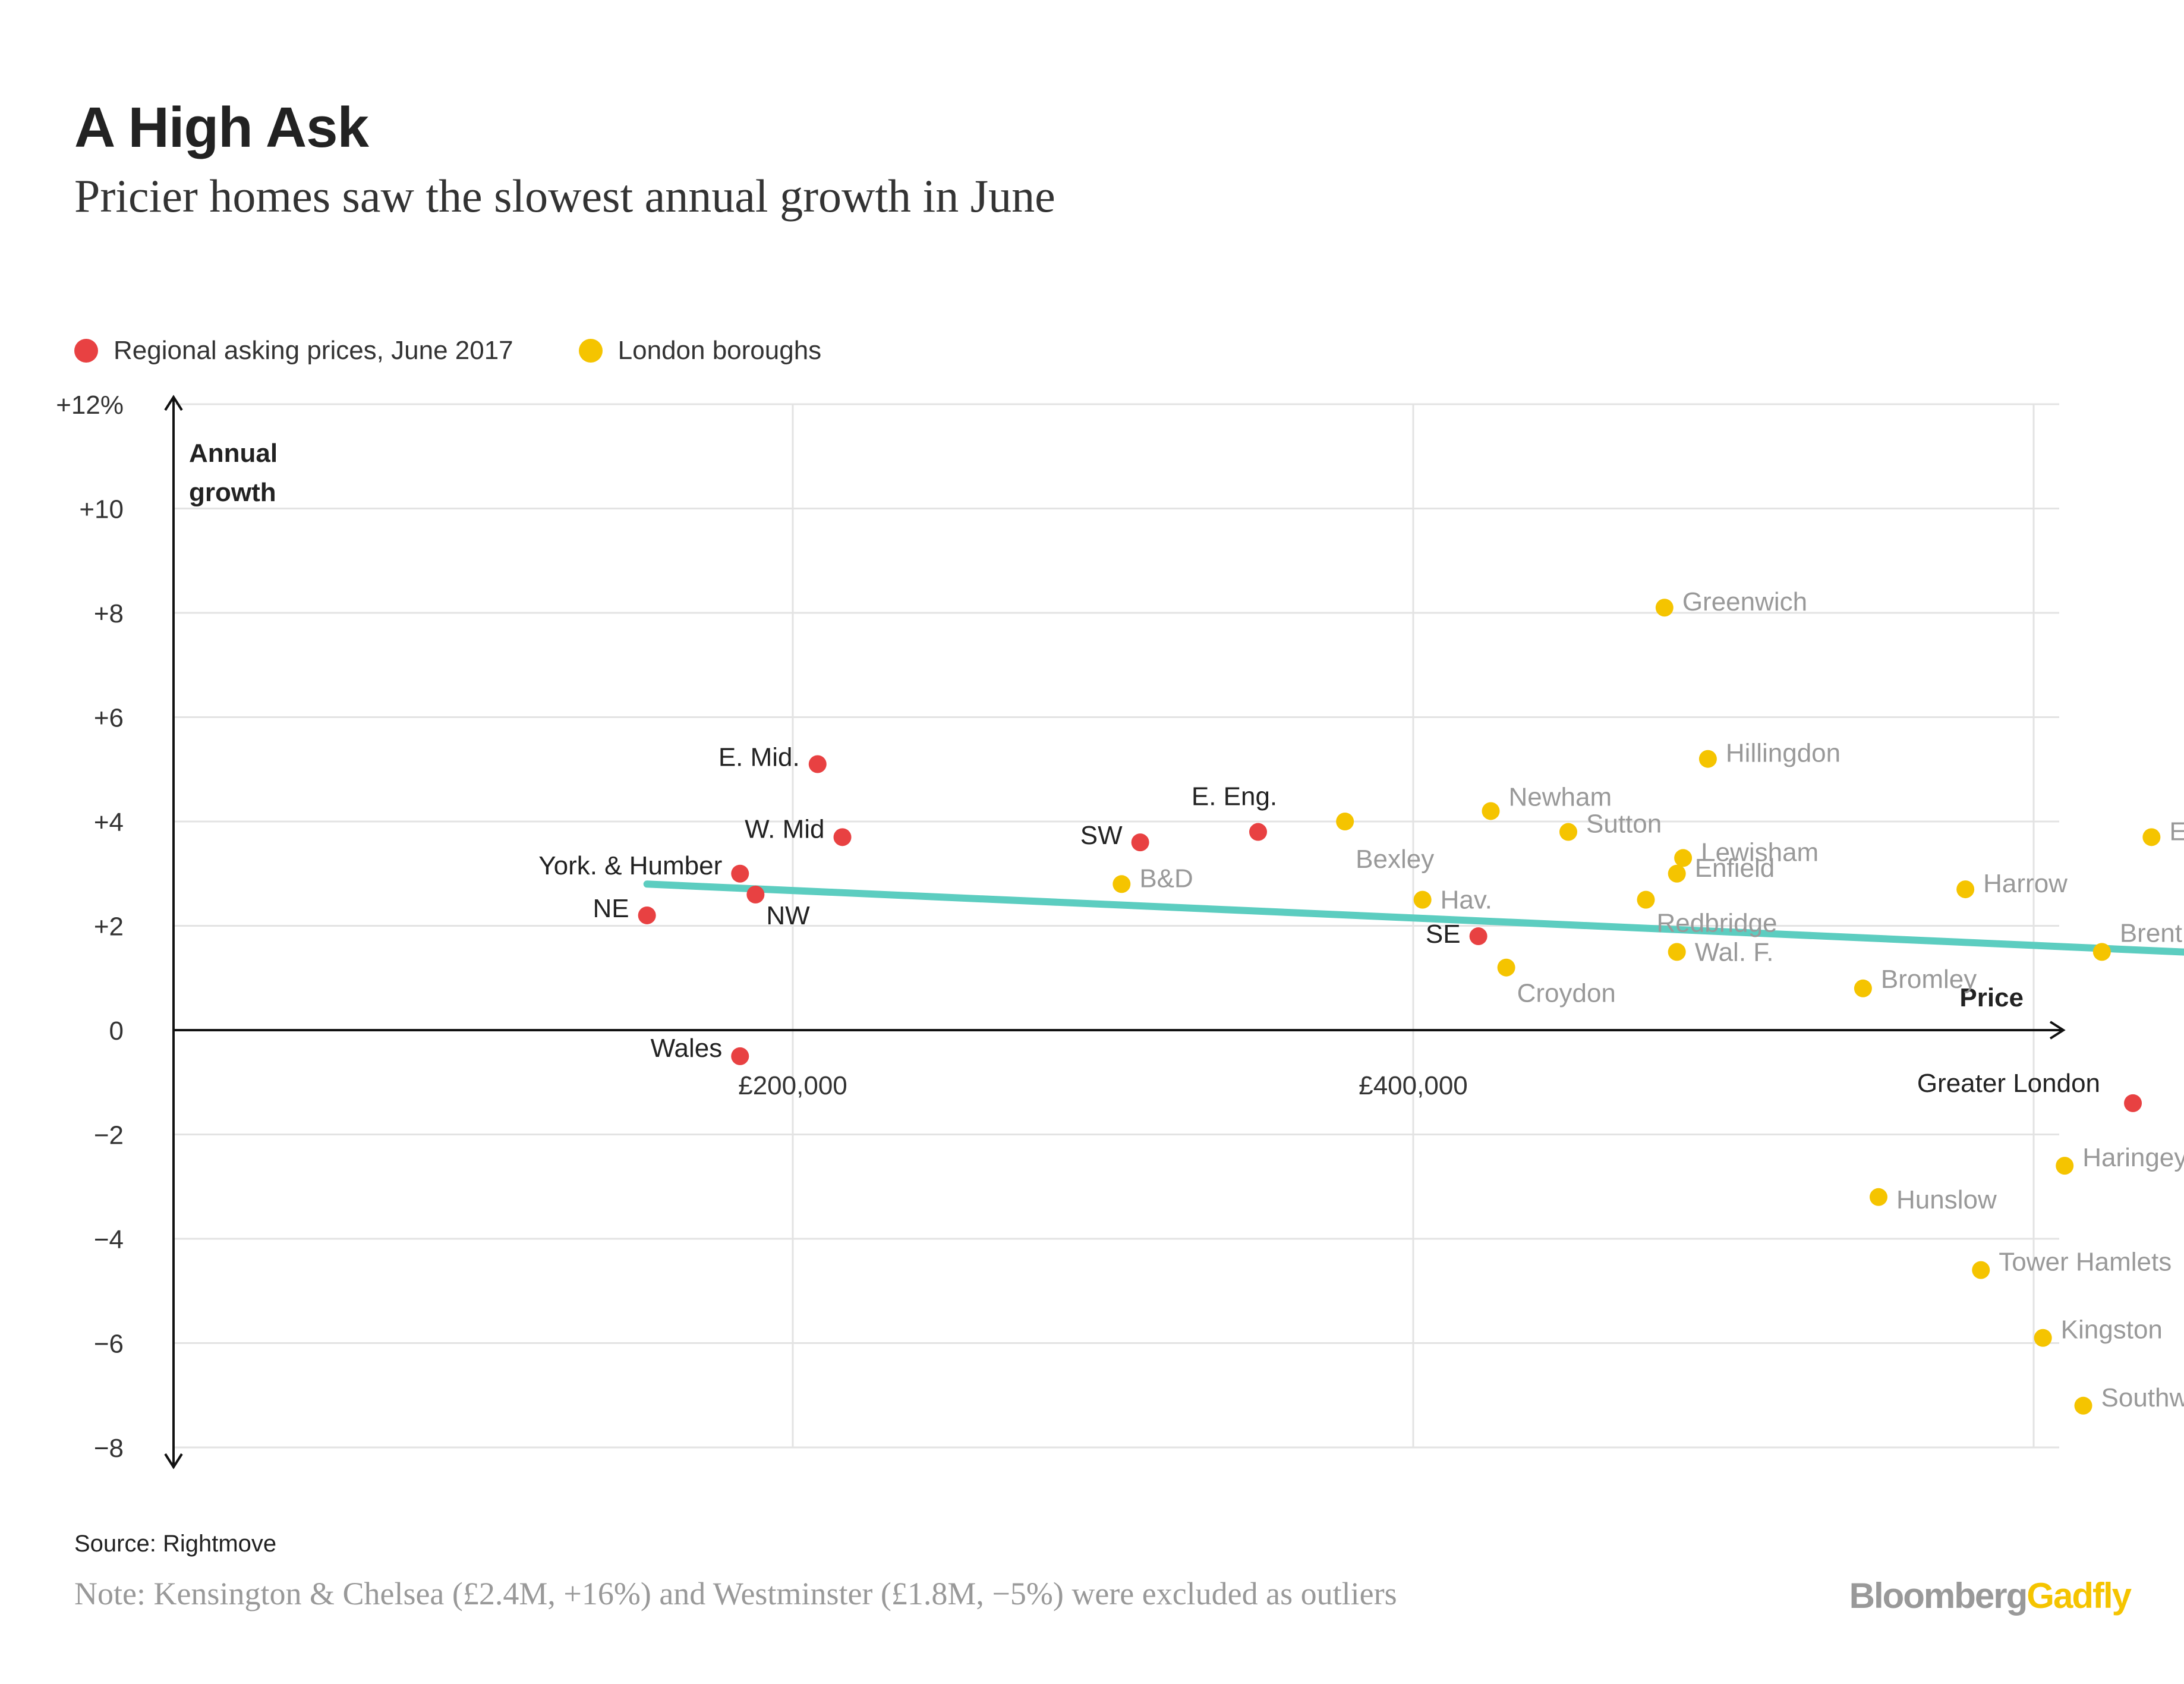 This screenshot has height=1684, width=2184. I want to click on point-label-hunslow: Hunslow, so click(1947, 1199).